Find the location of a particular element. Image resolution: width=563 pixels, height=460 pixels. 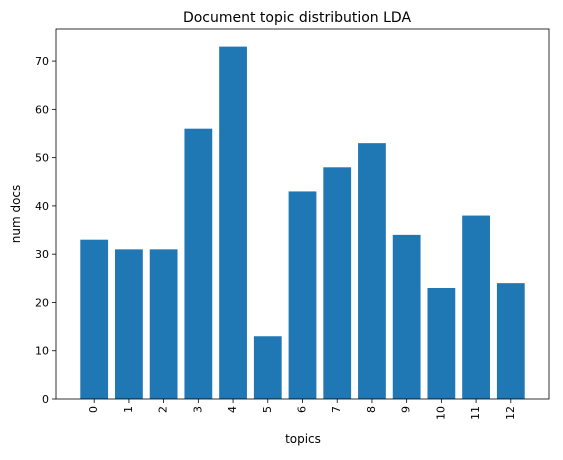

chart-title: Document topic distribution LDA is located at coordinates (297, 18).